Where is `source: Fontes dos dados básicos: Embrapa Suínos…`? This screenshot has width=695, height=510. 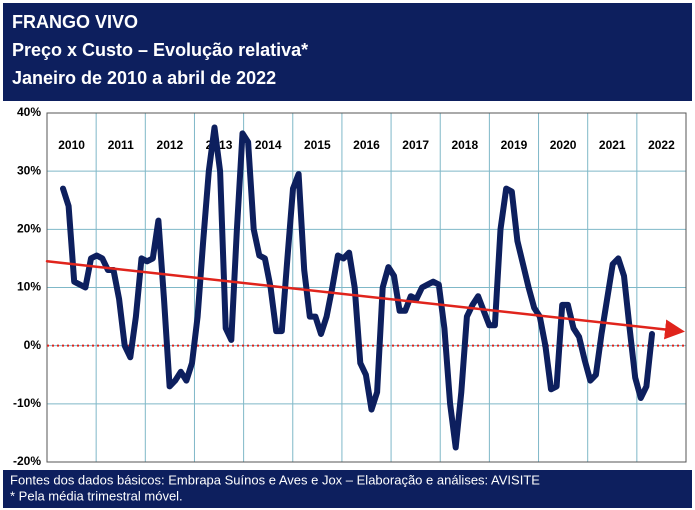
source: Fontes dos dados básicos: Embrapa Suínos… is located at coordinates (275, 479).